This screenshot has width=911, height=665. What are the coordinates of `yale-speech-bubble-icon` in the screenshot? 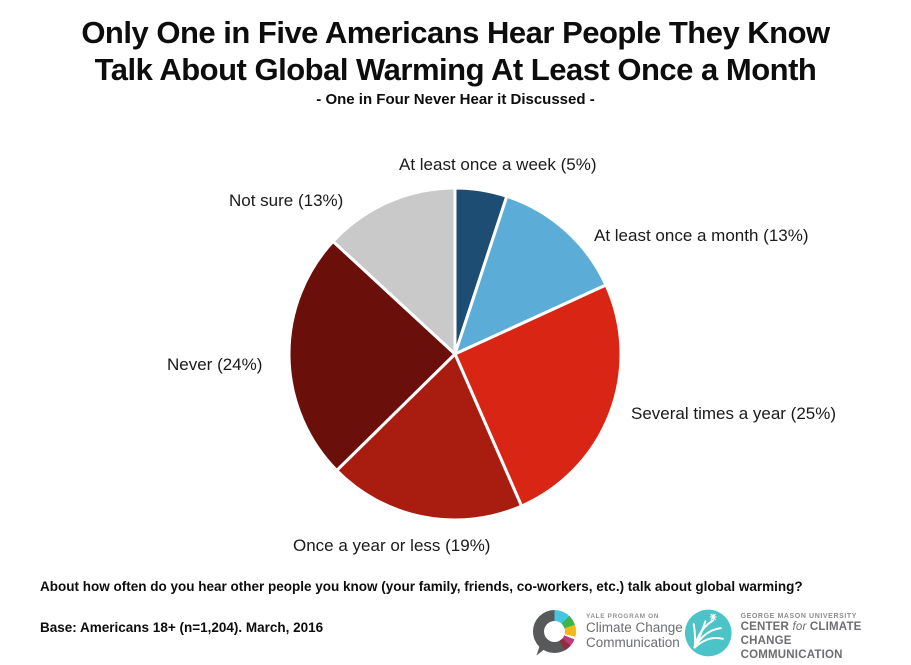 It's located at (556, 635).